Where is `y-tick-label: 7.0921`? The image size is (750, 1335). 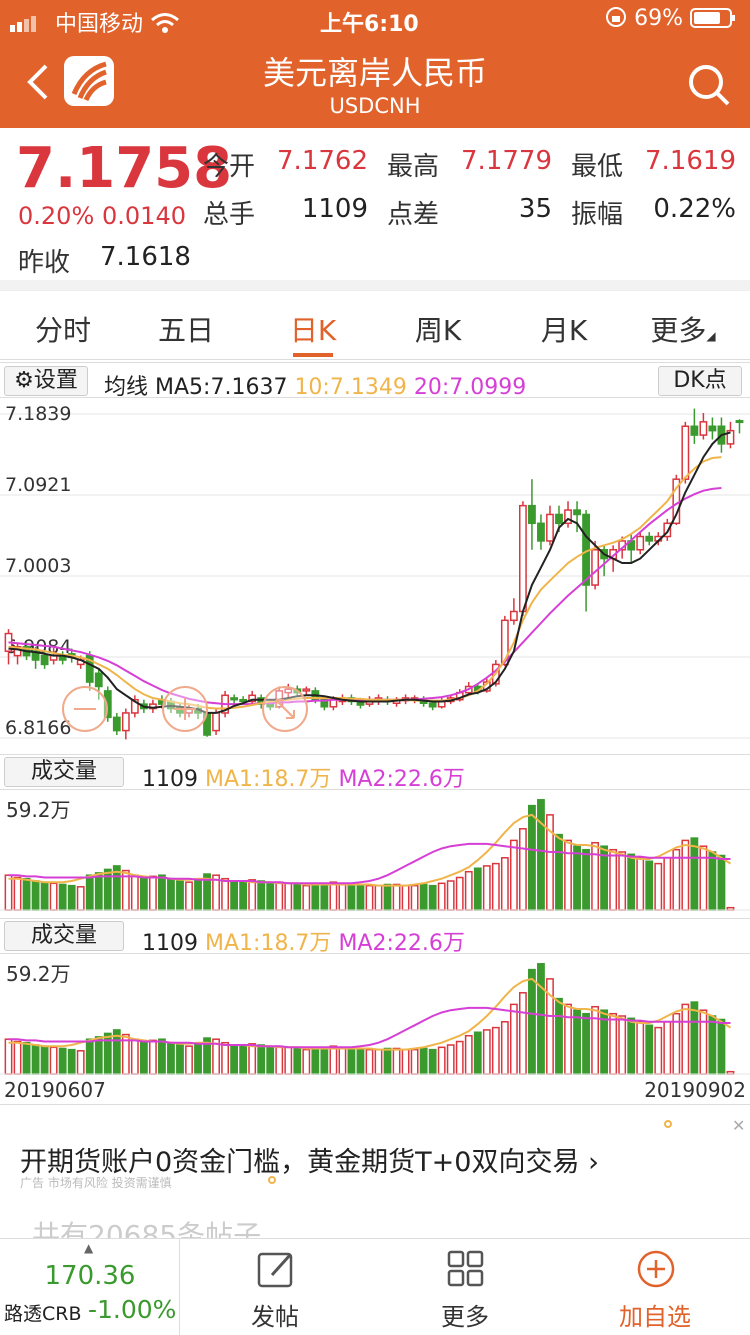
y-tick-label: 7.0921 is located at coordinates (38, 485).